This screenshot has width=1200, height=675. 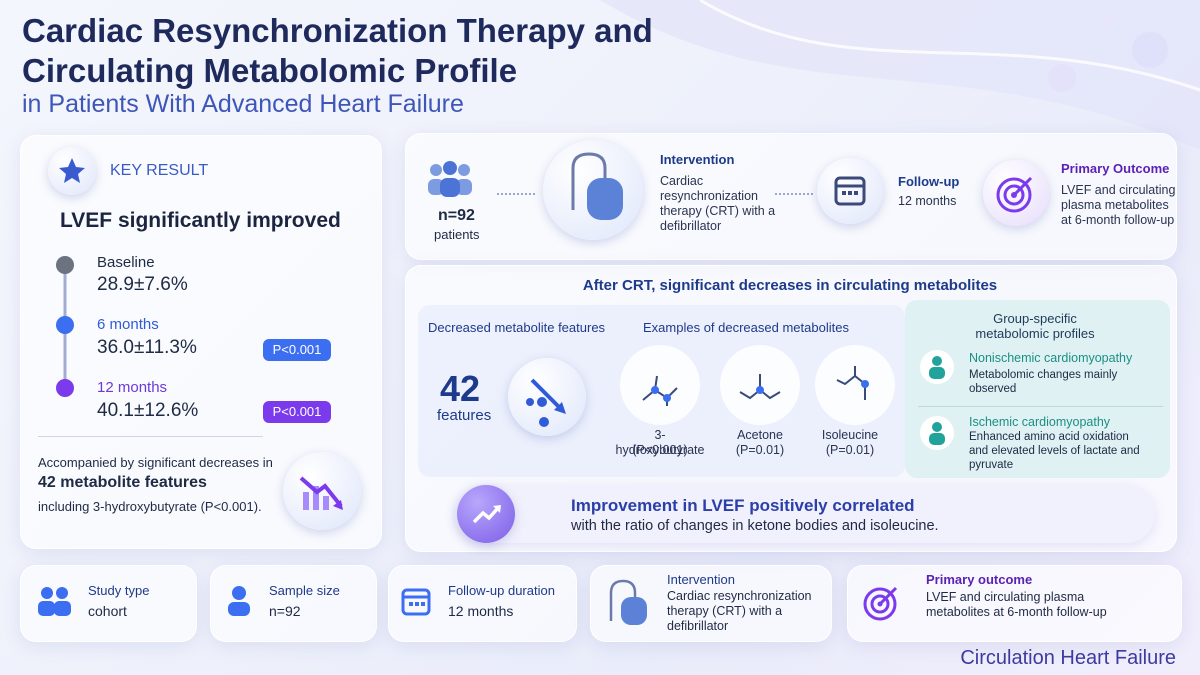 I want to click on timepoint-value: 36.0±11.3%, so click(x=147, y=347).